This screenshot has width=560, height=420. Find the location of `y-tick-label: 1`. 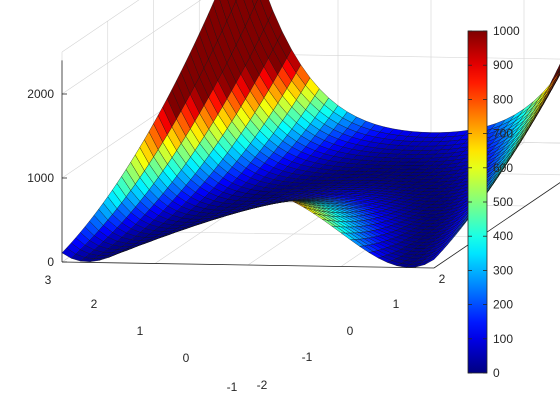

y-tick-label: 1 is located at coordinates (140, 331).